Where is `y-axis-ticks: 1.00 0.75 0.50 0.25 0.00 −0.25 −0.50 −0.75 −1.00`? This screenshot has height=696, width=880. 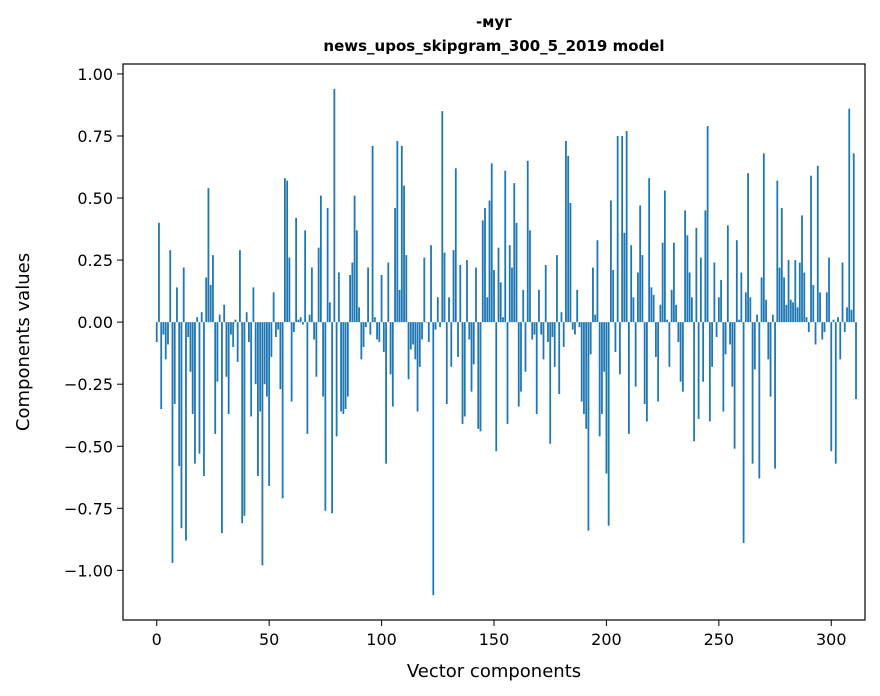 y-axis-ticks: 1.00 0.75 0.50 0.25 0.00 −0.25 −0.50 −0.75 −1.00 is located at coordinates (93, 322).